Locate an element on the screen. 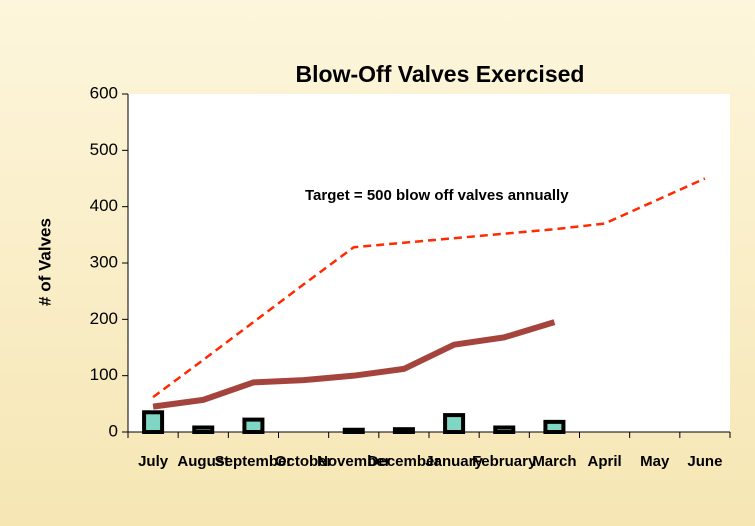 The image size is (755, 526). x-tick-label: July is located at coordinates (153, 461).